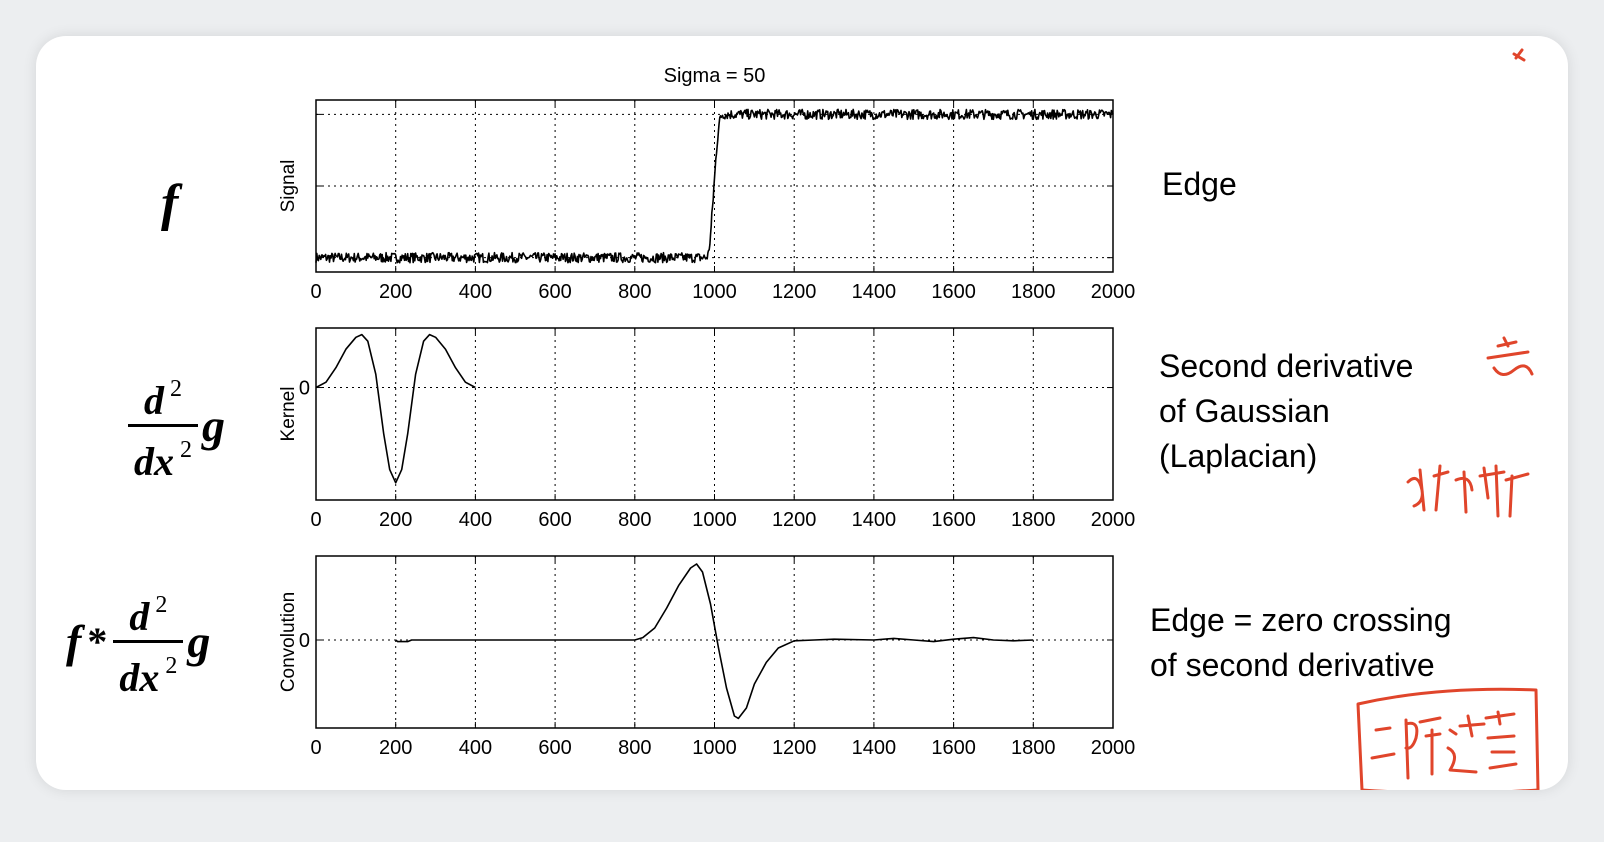 The width and height of the screenshot is (1604, 842). I want to click on description-line: Second derivative, so click(1286, 366).